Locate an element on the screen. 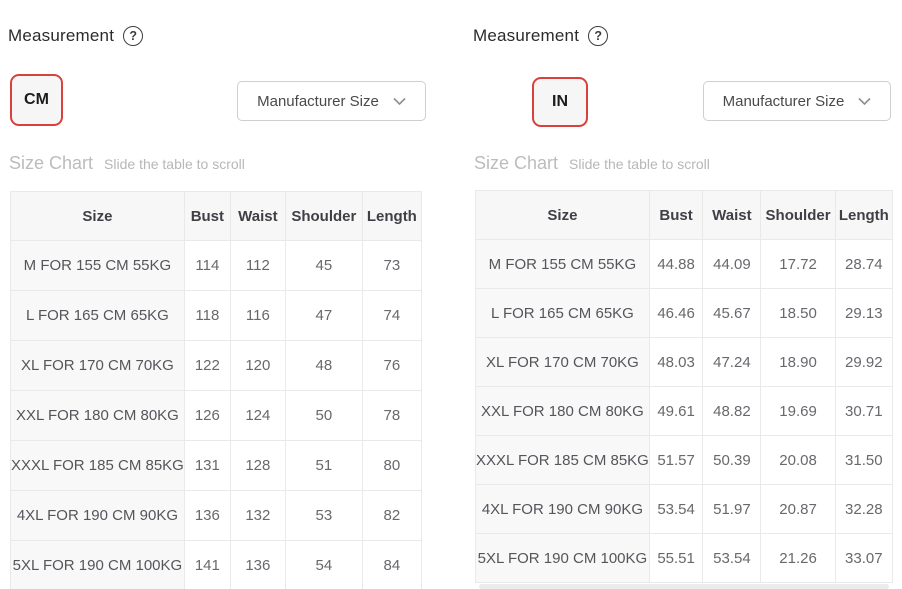 The height and width of the screenshot is (589, 902). bust-value: 118 is located at coordinates (207, 315).